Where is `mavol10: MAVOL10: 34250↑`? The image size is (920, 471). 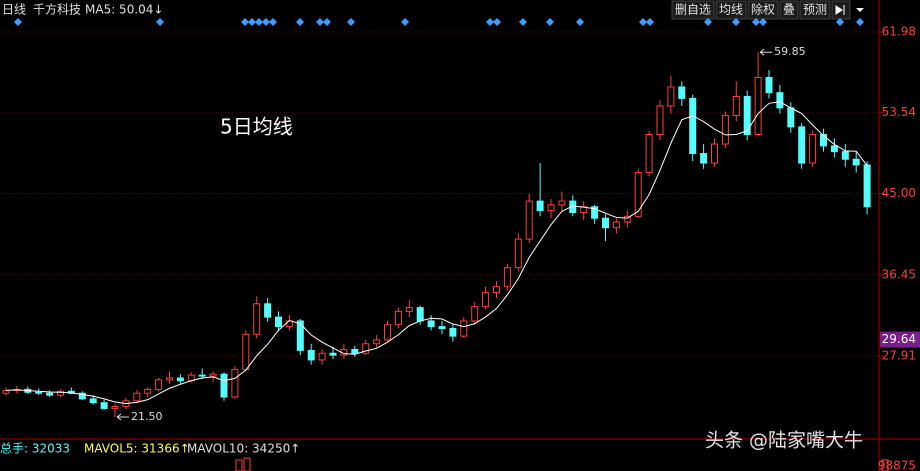
mavol10: MAVOL10: 34250↑ is located at coordinates (243, 449).